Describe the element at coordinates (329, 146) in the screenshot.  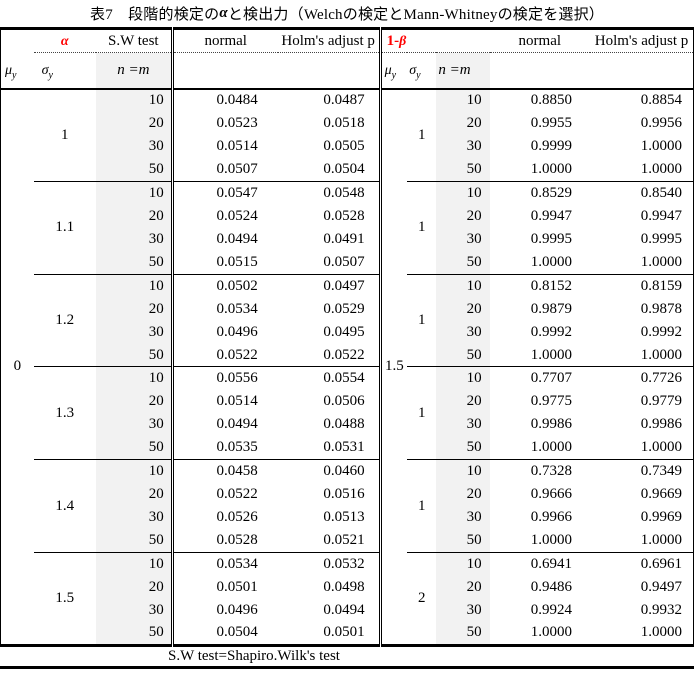
I see `left-holm-value: 0.0505` at that location.